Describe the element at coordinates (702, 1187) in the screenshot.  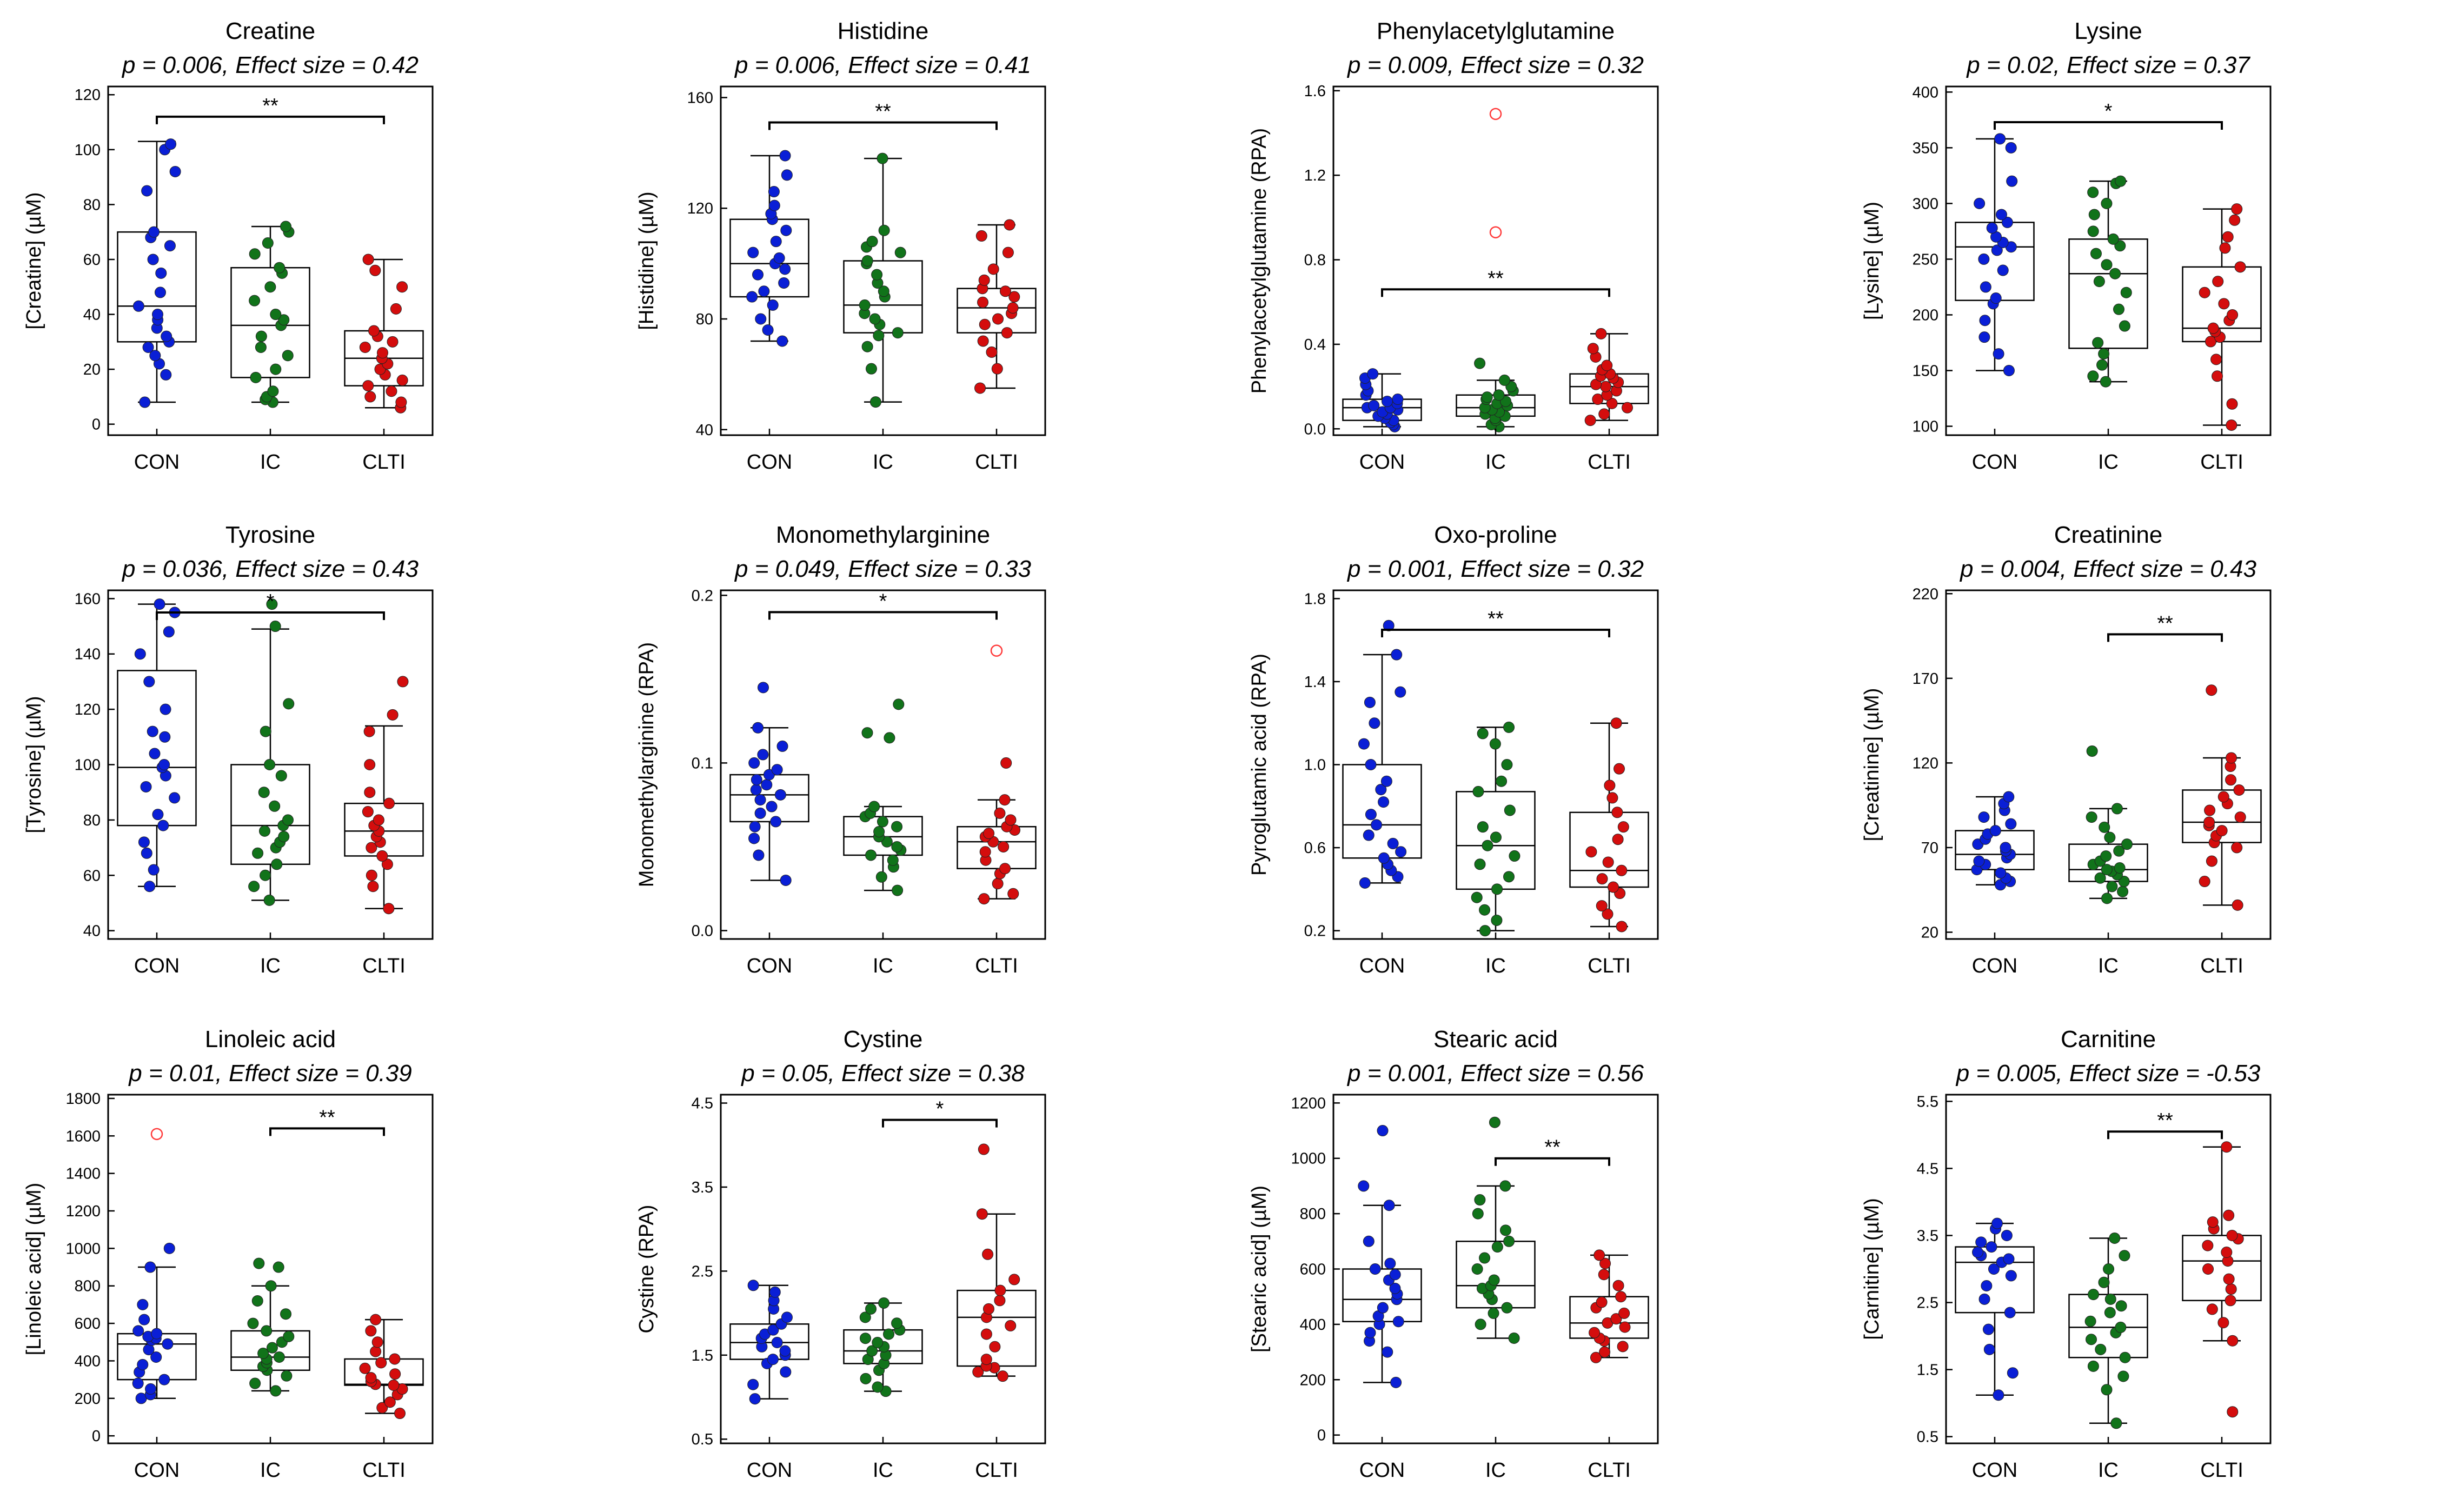
I see `y-tick-label: 3.5` at that location.